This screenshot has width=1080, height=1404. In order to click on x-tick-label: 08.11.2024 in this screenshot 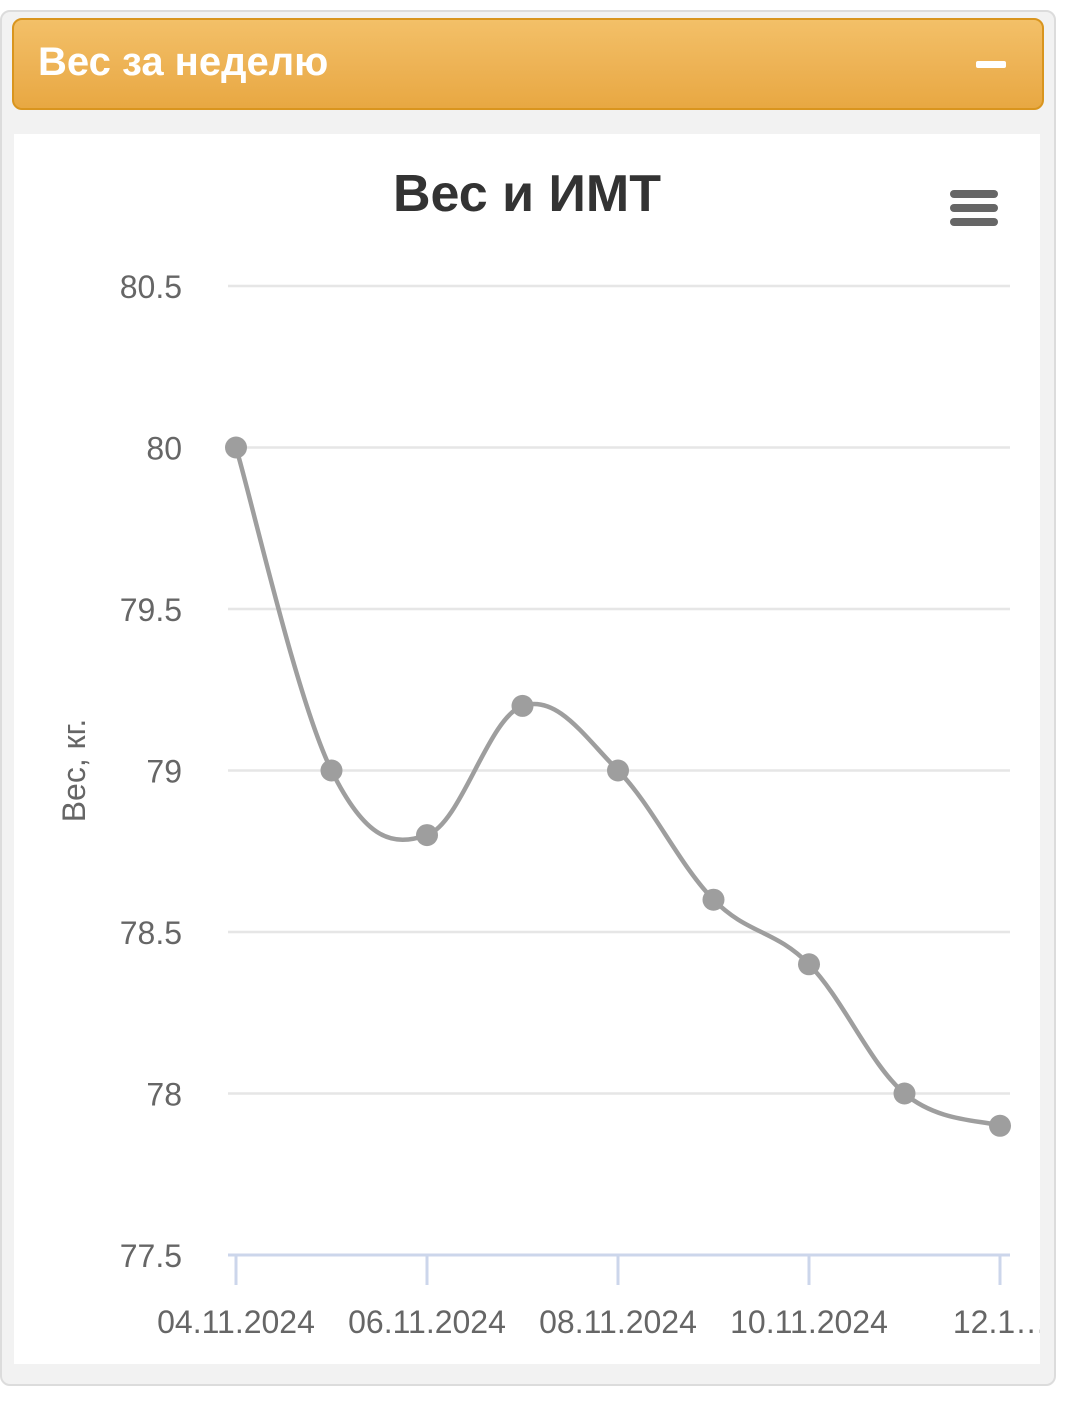, I will do `click(618, 1322)`.